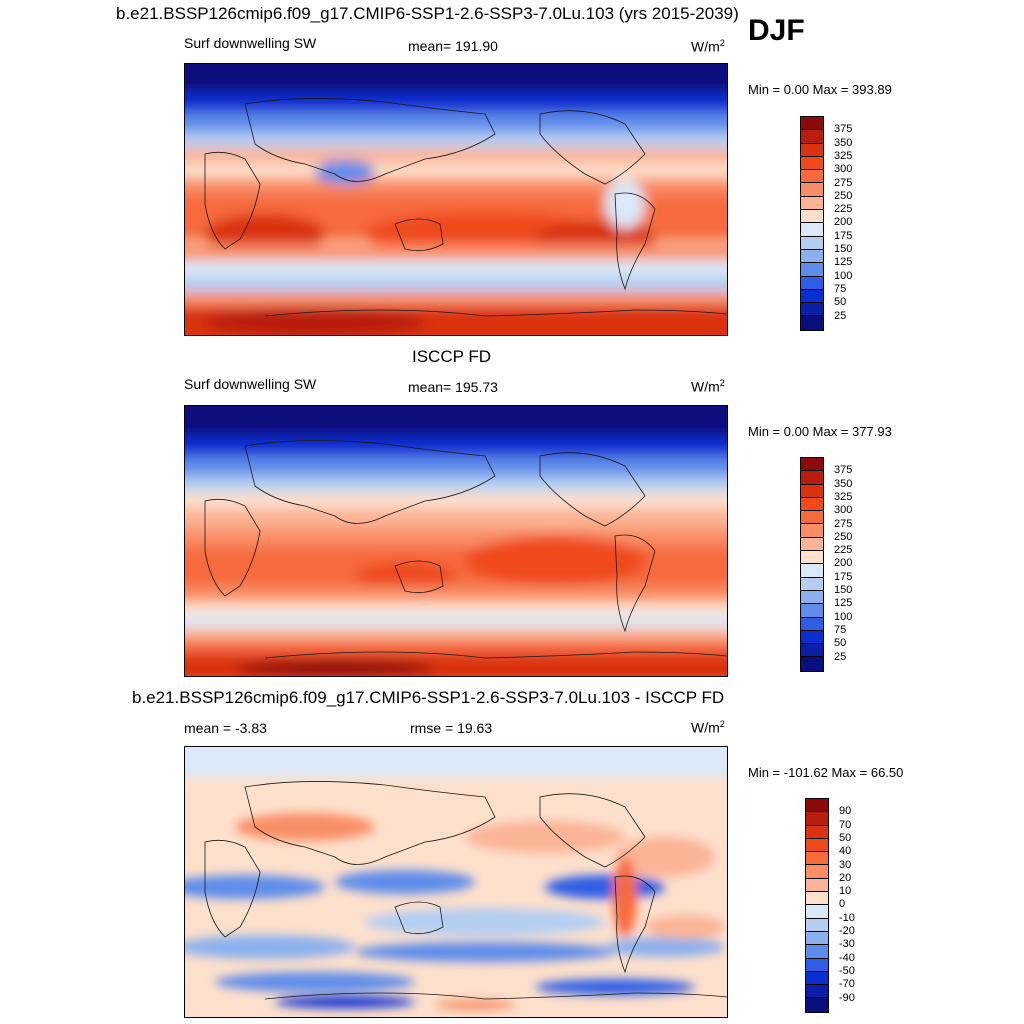 Image resolution: width=1024 pixels, height=1024 pixels. What do you see at coordinates (843, 249) in the screenshot?
I see `colorbar-tick-label: 150` at bounding box center [843, 249].